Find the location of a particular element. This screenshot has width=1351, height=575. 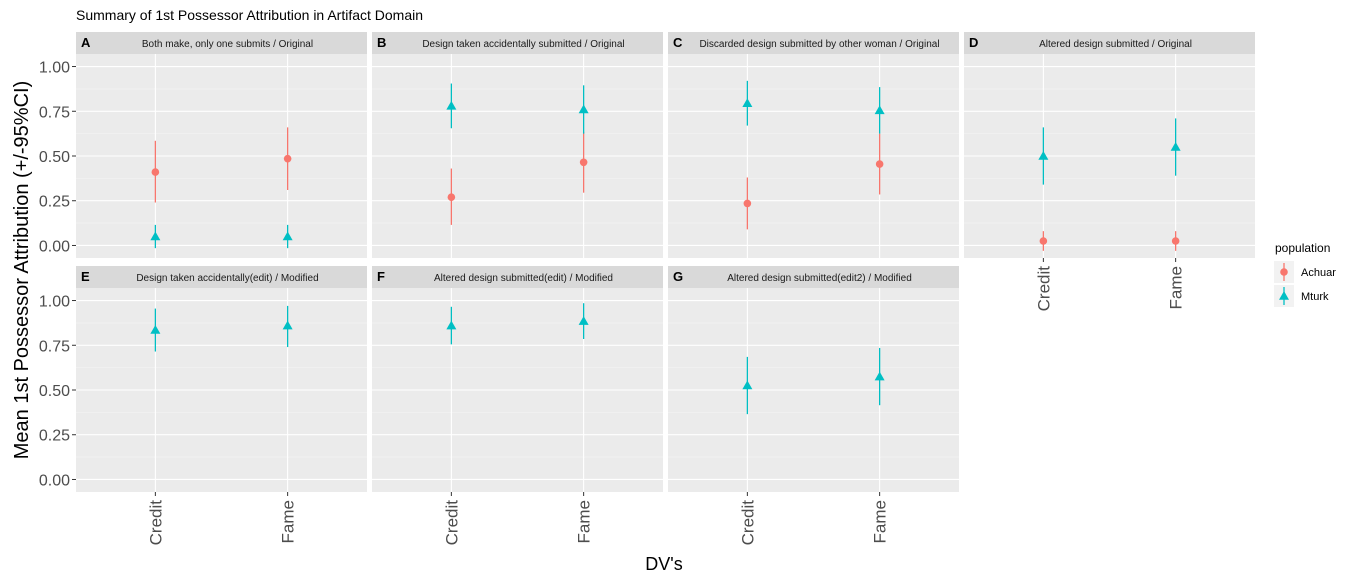

facet-letter: D is located at coordinates (973, 42).